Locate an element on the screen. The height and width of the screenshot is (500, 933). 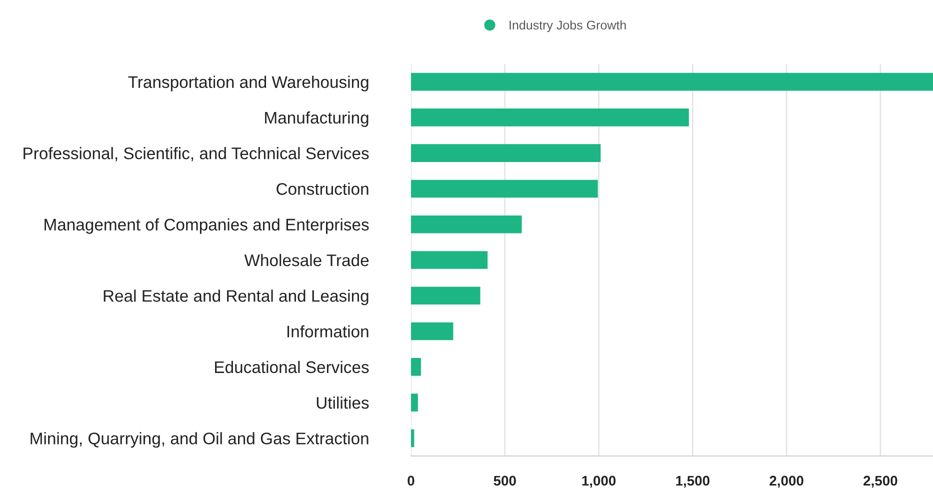
y-tick-label: Transportation and Warehousing is located at coordinates (248, 84).